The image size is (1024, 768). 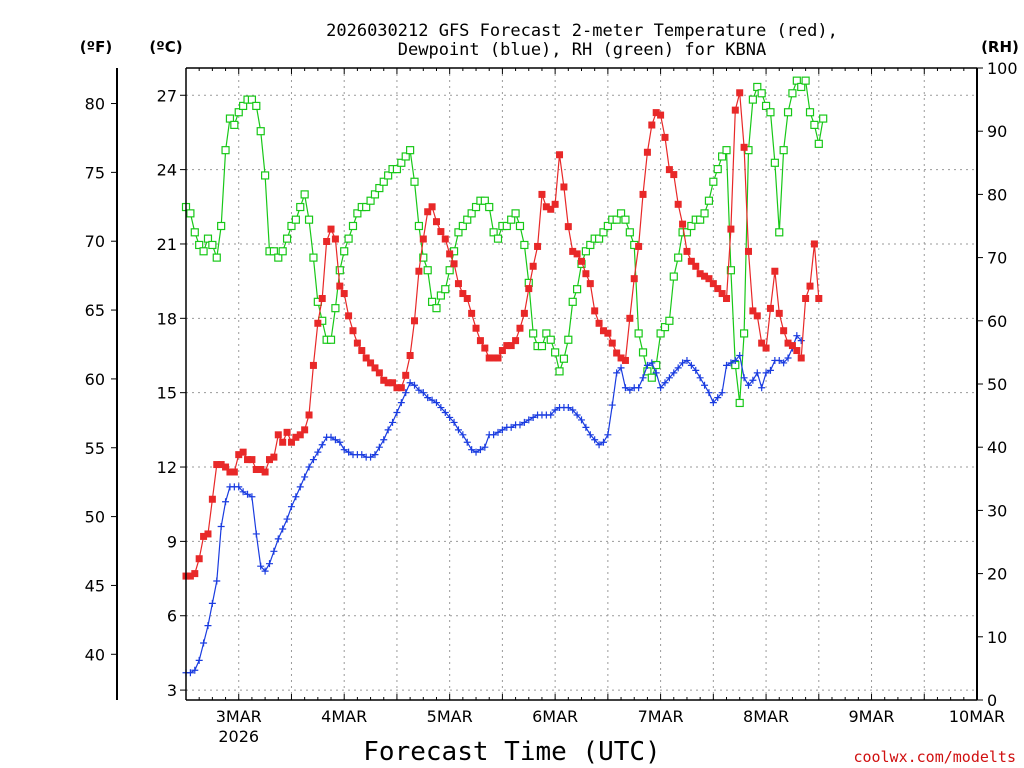 What do you see at coordinates (1002, 68) in the screenshot?
I see `rh-tick-label: 100` at bounding box center [1002, 68].